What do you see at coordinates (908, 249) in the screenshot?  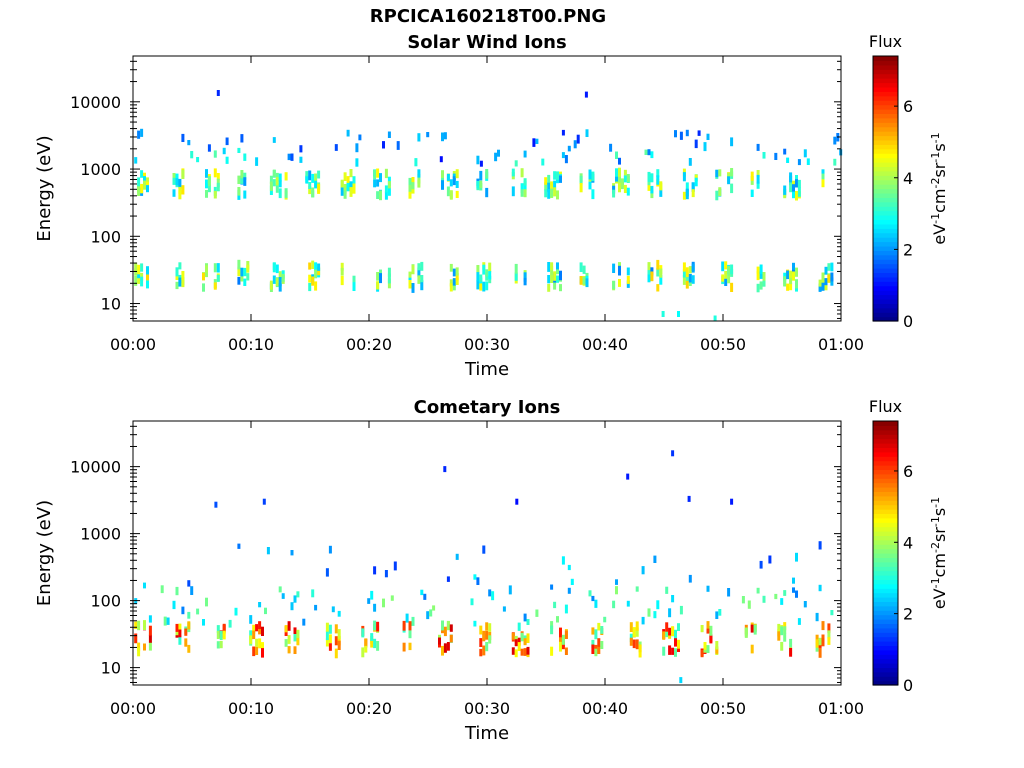 I see `colorbar-tick-label: 2` at bounding box center [908, 249].